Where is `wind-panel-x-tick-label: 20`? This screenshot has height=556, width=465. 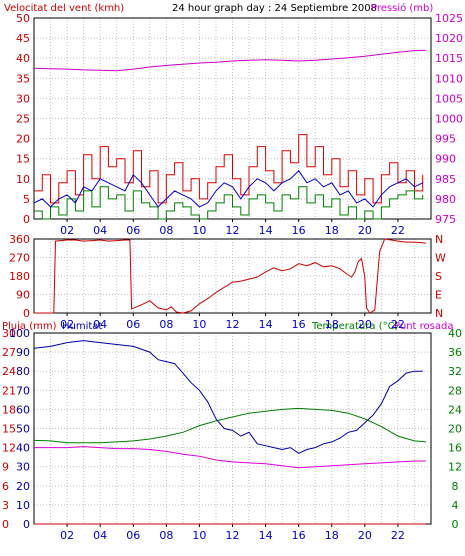
wind-panel-x-tick-label: 20 is located at coordinates (365, 230).